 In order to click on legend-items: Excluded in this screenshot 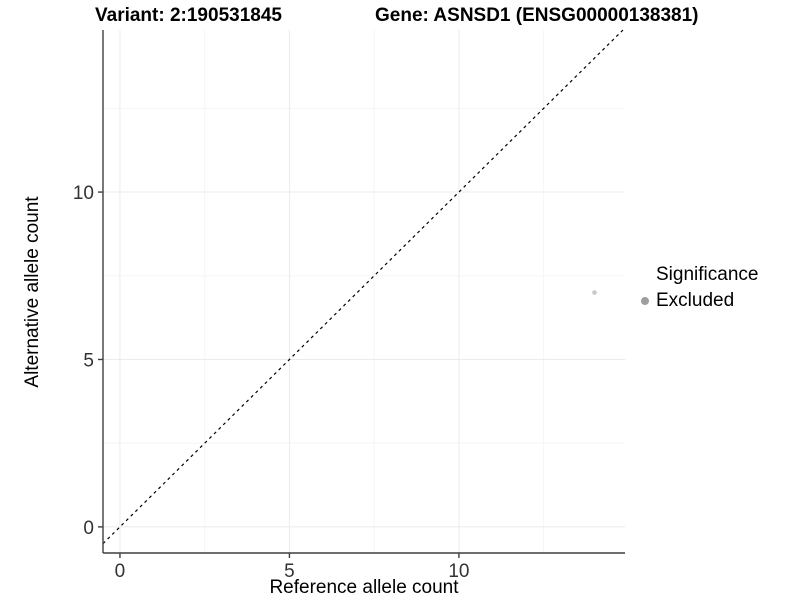, I will do `click(697, 300)`.